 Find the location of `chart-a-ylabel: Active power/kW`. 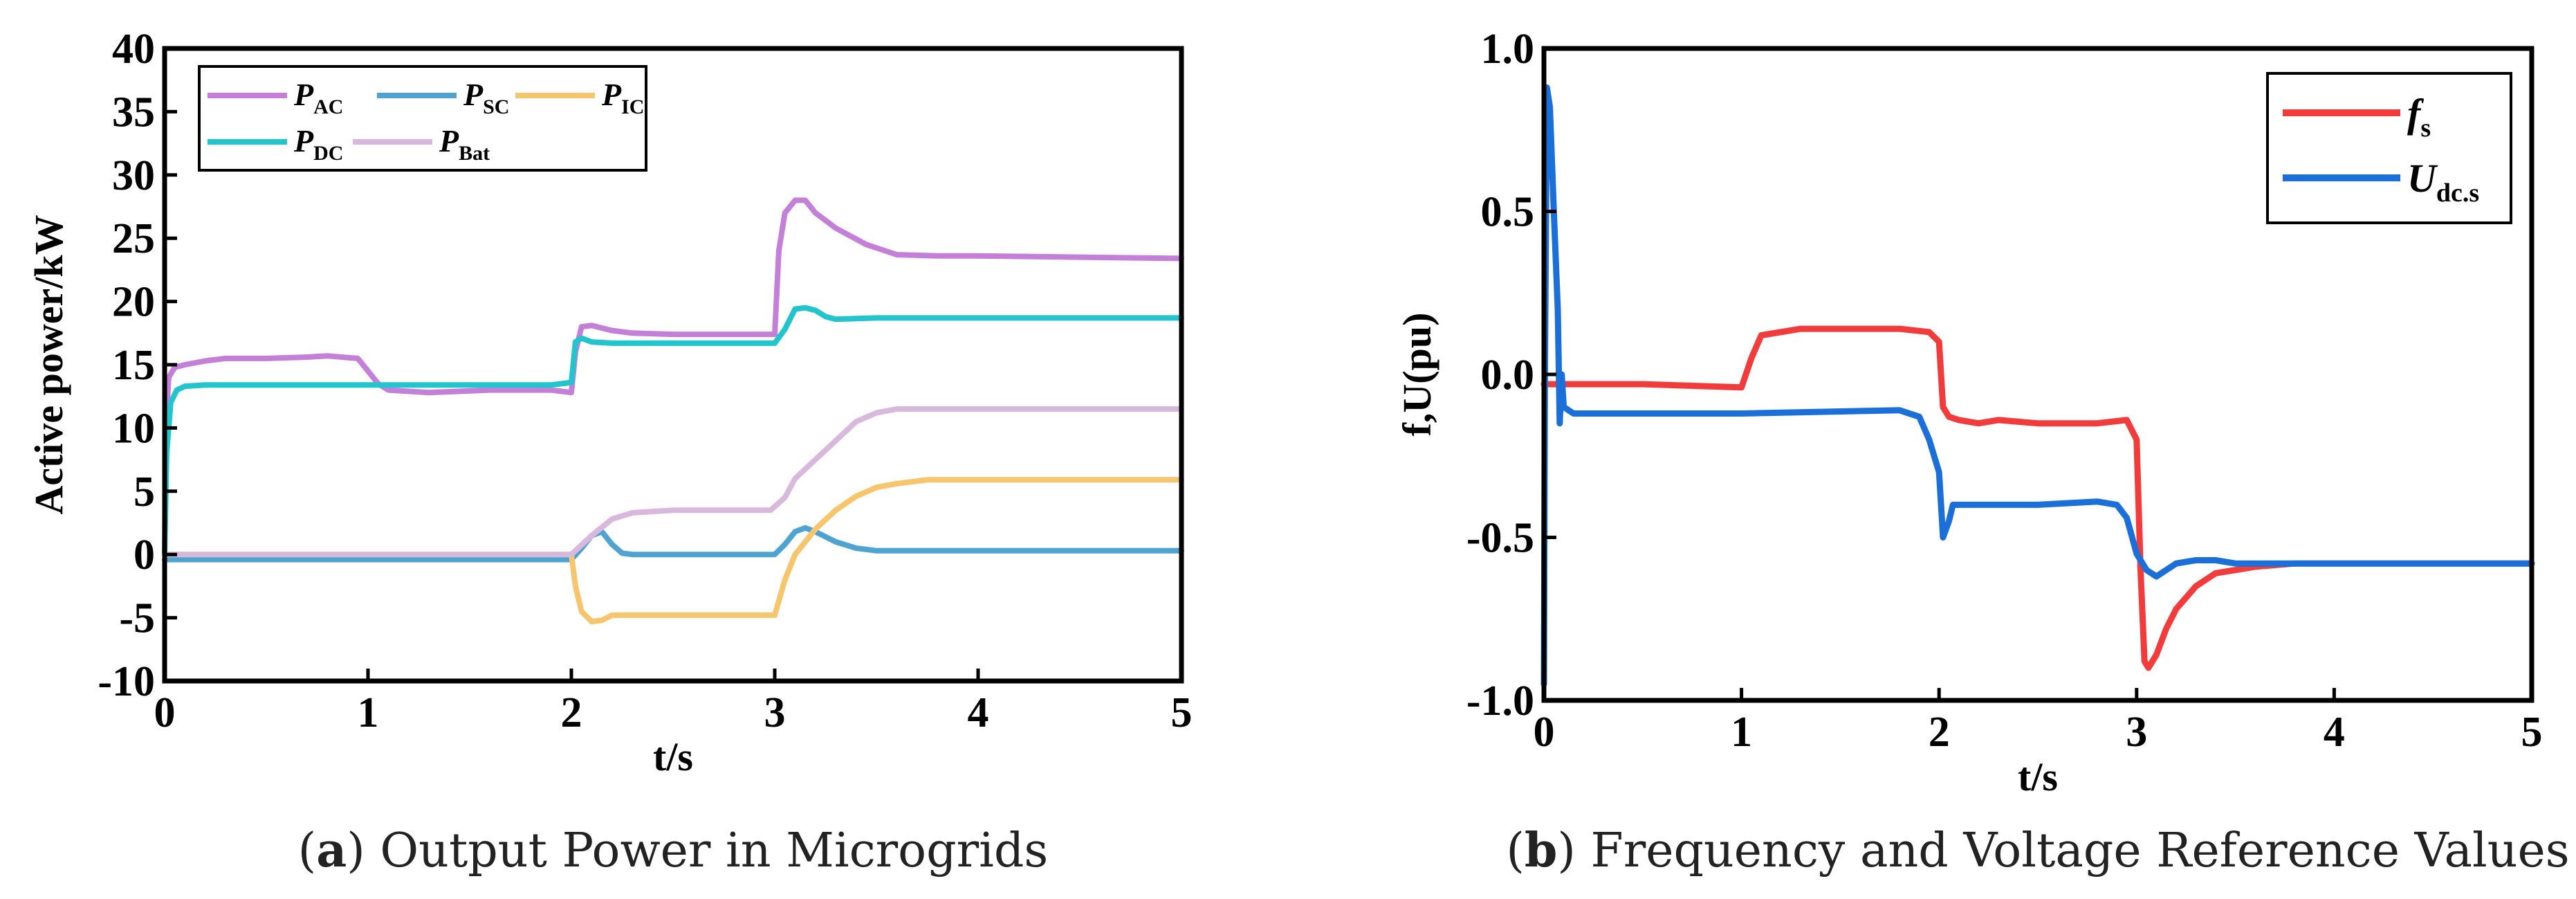

chart-a-ylabel: Active power/kW is located at coordinates (48, 364).